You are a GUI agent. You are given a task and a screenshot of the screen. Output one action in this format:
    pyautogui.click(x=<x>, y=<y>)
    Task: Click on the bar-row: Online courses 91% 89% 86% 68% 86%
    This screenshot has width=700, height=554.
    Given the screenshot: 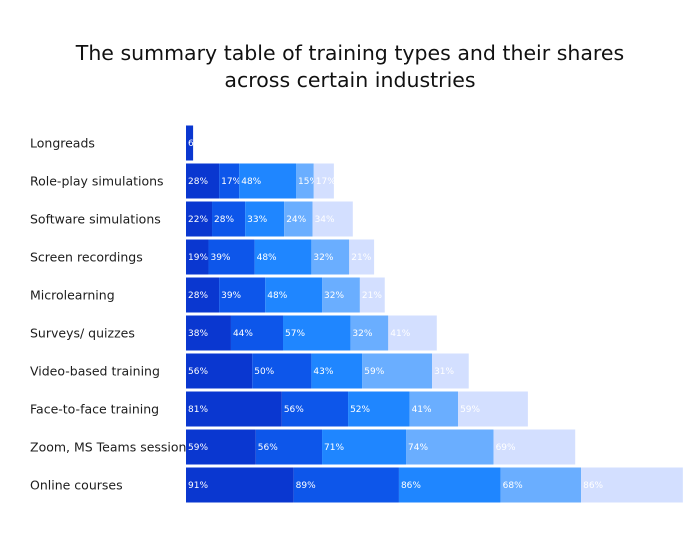 What is the action you would take?
    pyautogui.click(x=356, y=485)
    